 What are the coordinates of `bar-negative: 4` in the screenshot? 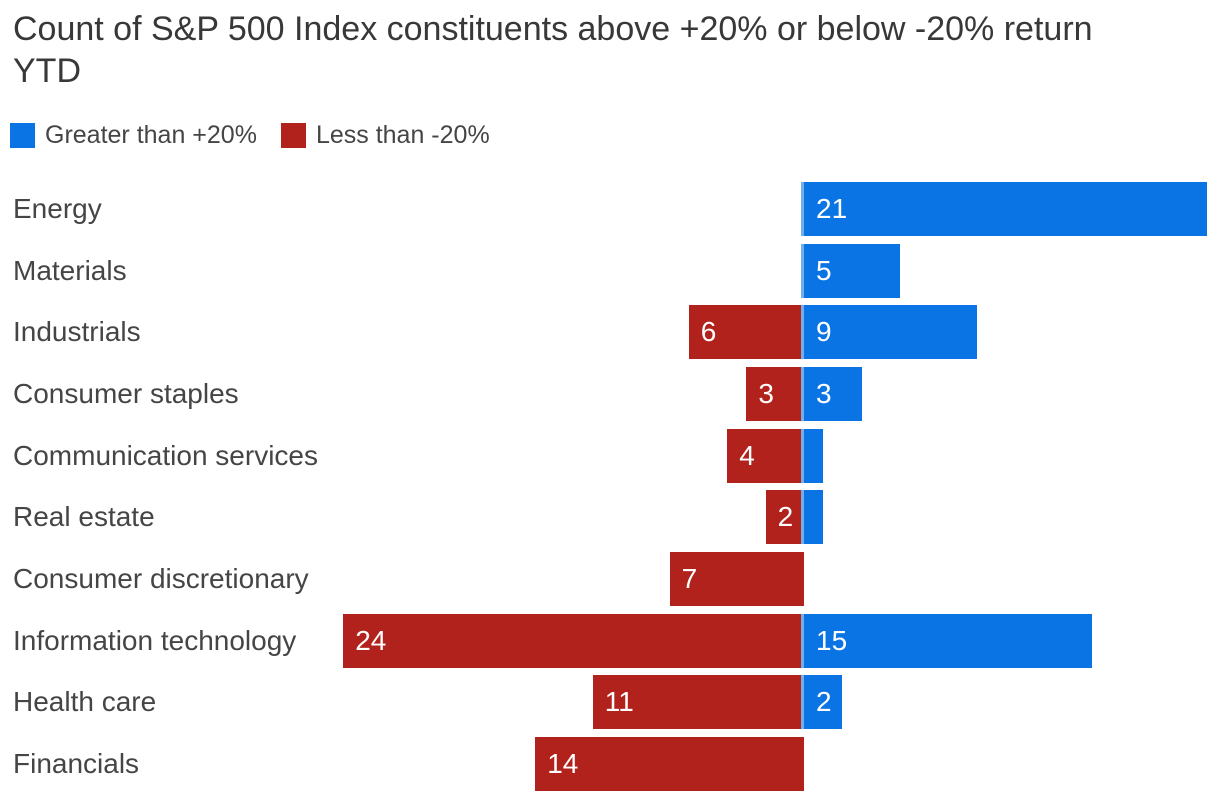 It's located at (765, 455).